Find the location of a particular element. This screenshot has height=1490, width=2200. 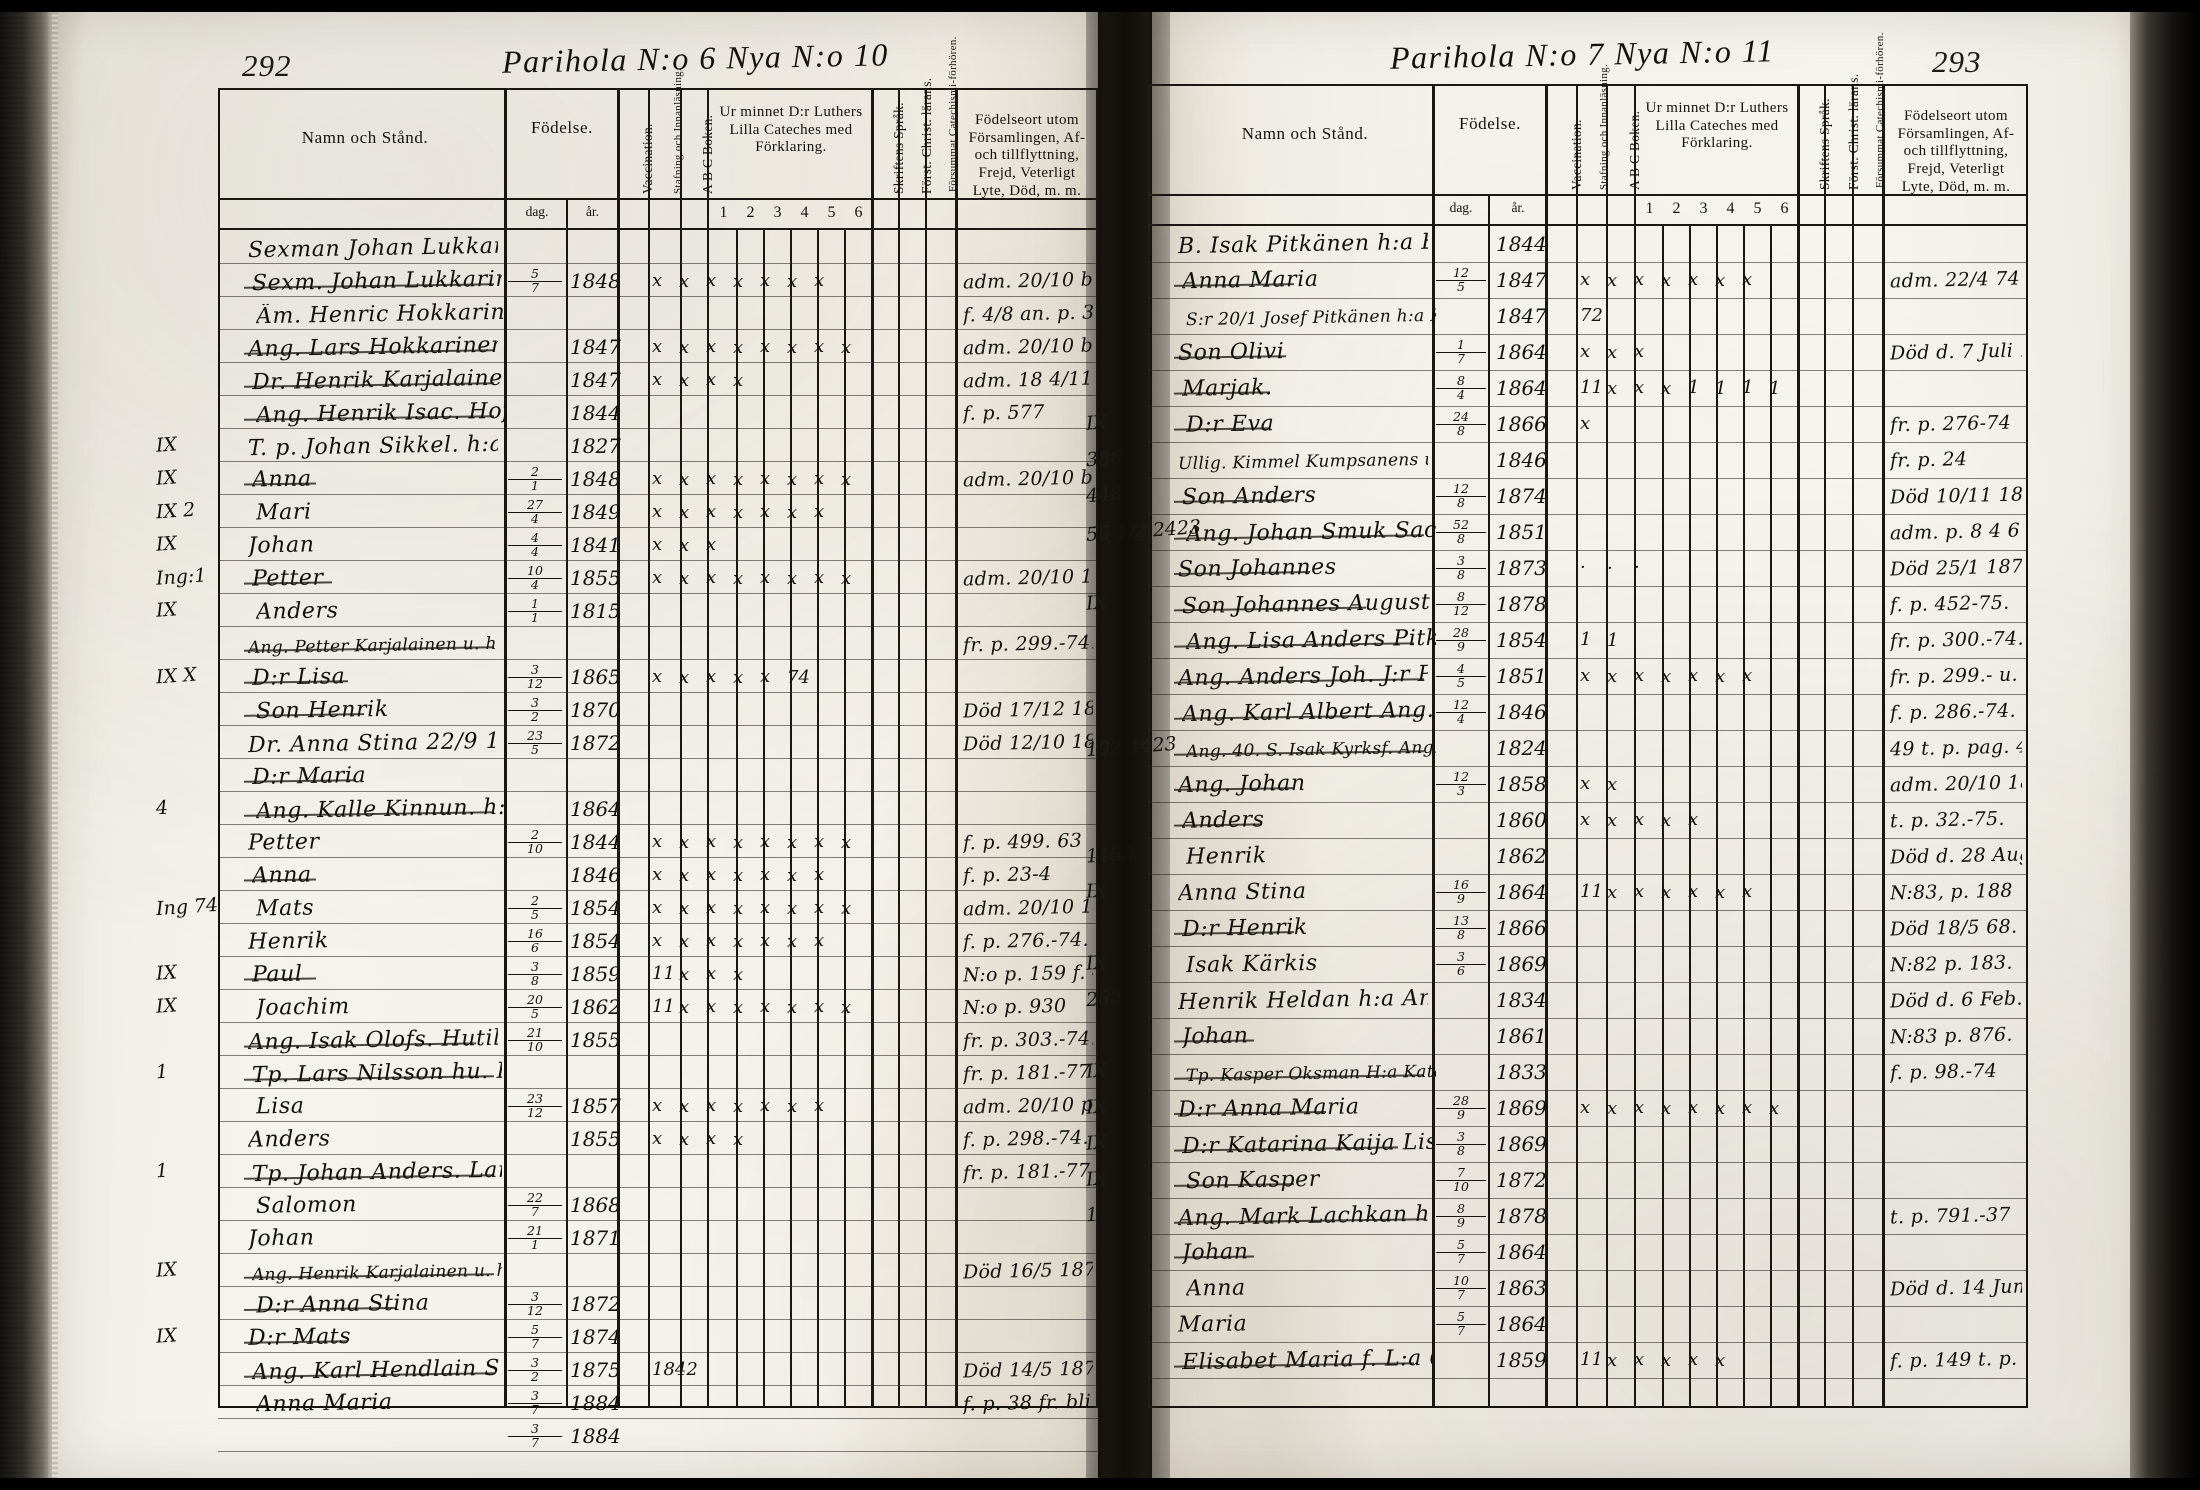

catechism-mark: 1 is located at coordinates (1775, 388).